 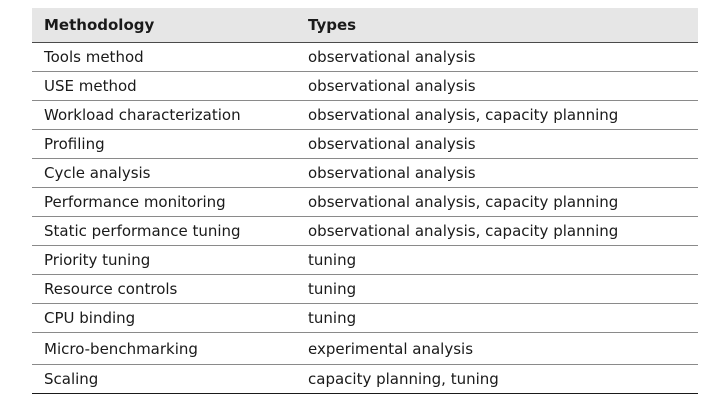 I want to click on table-row: CPU binding tuning, so click(x=365, y=318).